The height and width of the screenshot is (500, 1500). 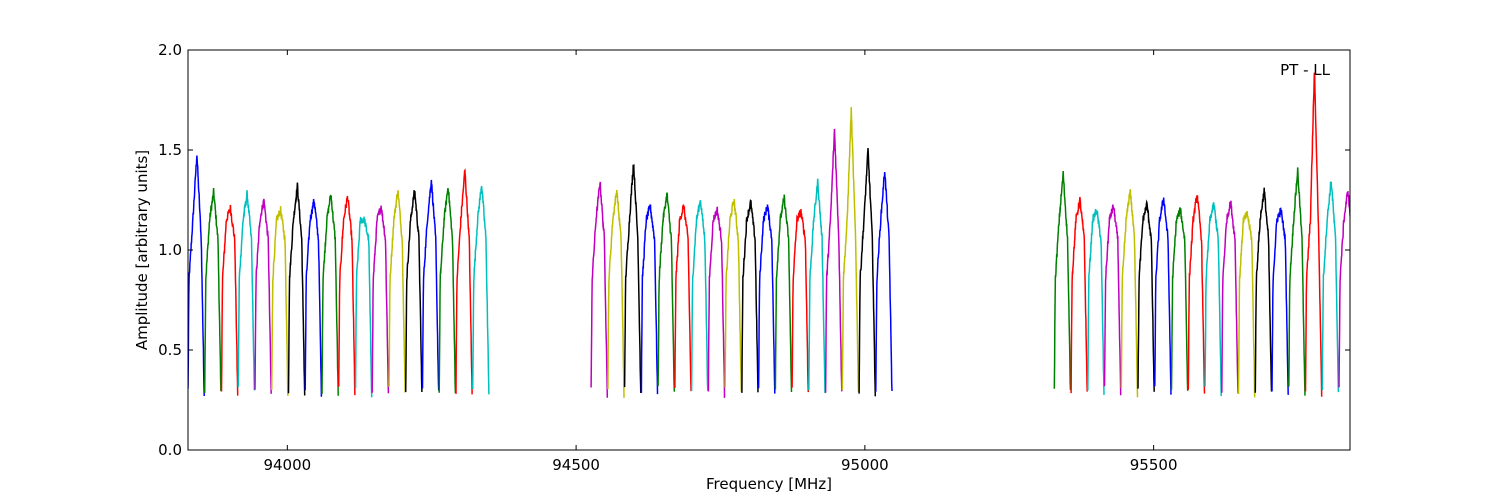 I want to click on y-axis-label: Amplitude [arbitrary units], so click(x=142, y=250).